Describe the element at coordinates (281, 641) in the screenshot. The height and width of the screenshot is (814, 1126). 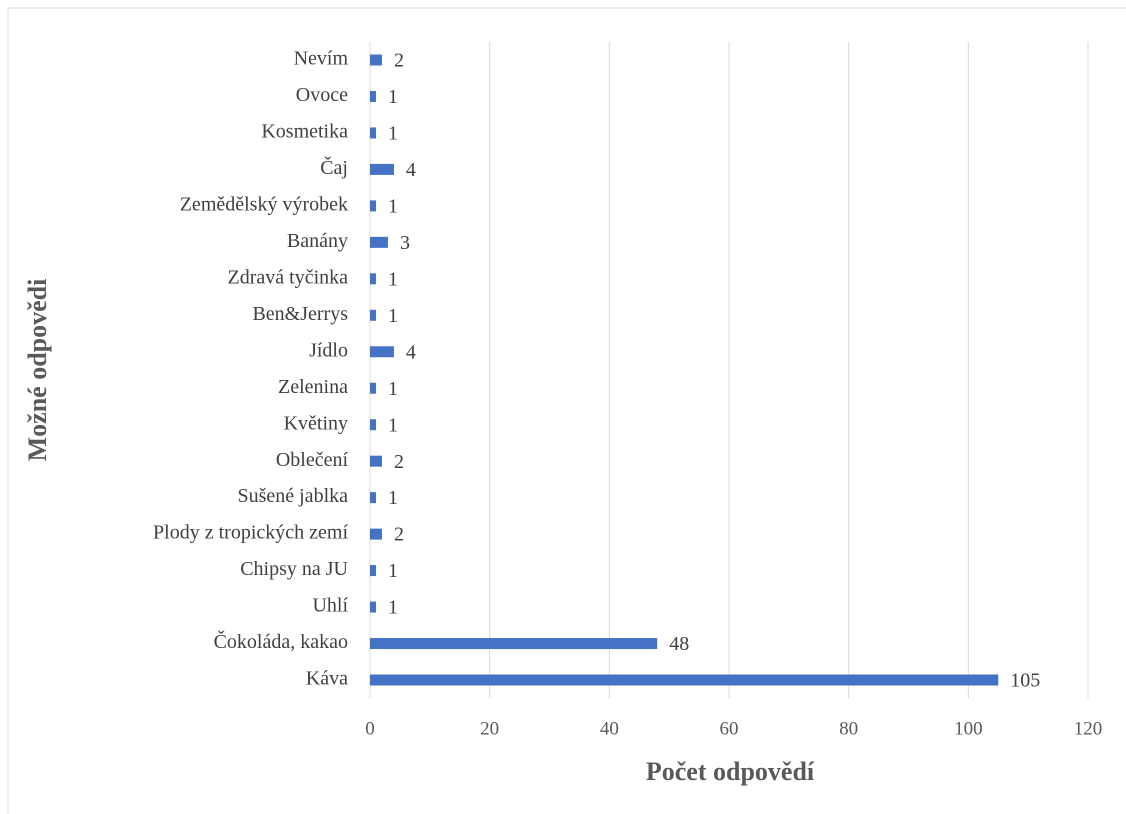
I see `y-tick-label: Čokoláda, kakao` at that location.